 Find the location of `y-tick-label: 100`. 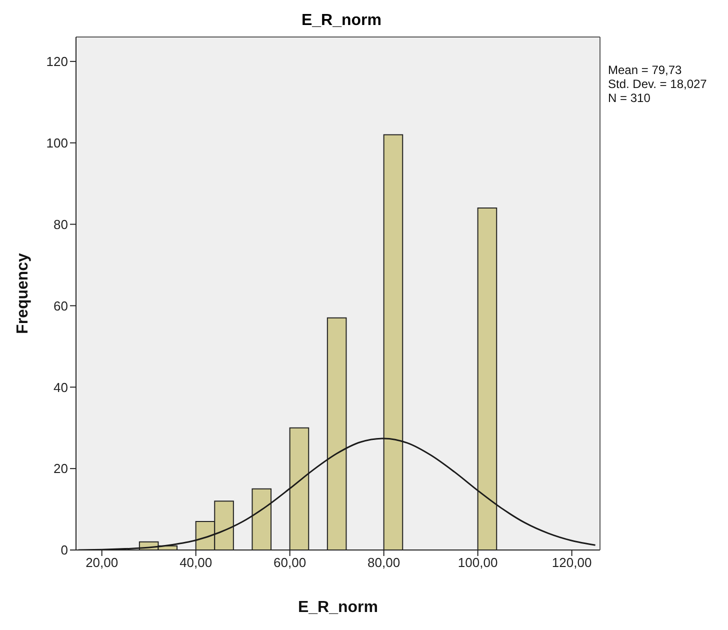

y-tick-label: 100 is located at coordinates (57, 142).